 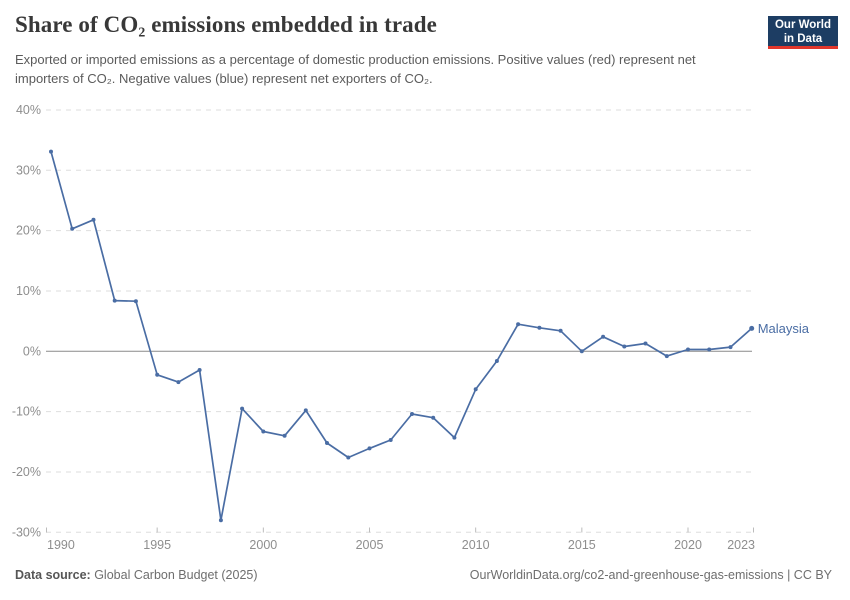 What do you see at coordinates (28, 170) in the screenshot?
I see `y-axis-tick-label: 30%` at bounding box center [28, 170].